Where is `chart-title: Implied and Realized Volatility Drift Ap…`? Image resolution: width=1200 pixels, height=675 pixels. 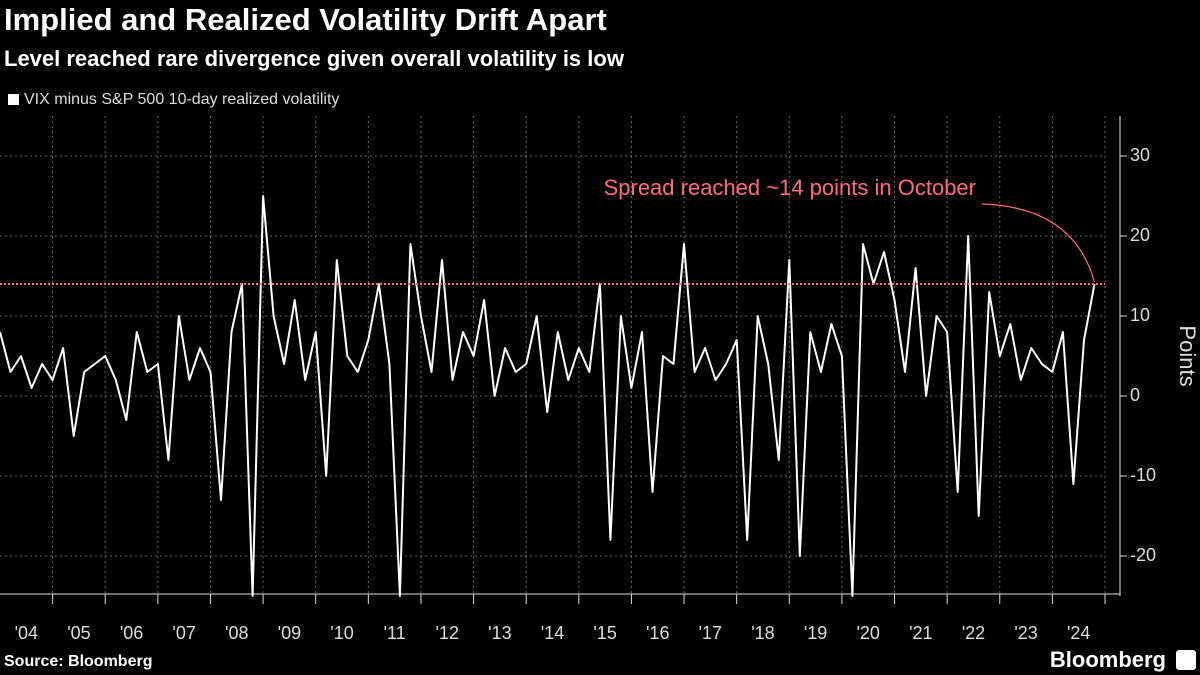
chart-title: Implied and Realized Volatility Drift Ap… is located at coordinates (305, 19).